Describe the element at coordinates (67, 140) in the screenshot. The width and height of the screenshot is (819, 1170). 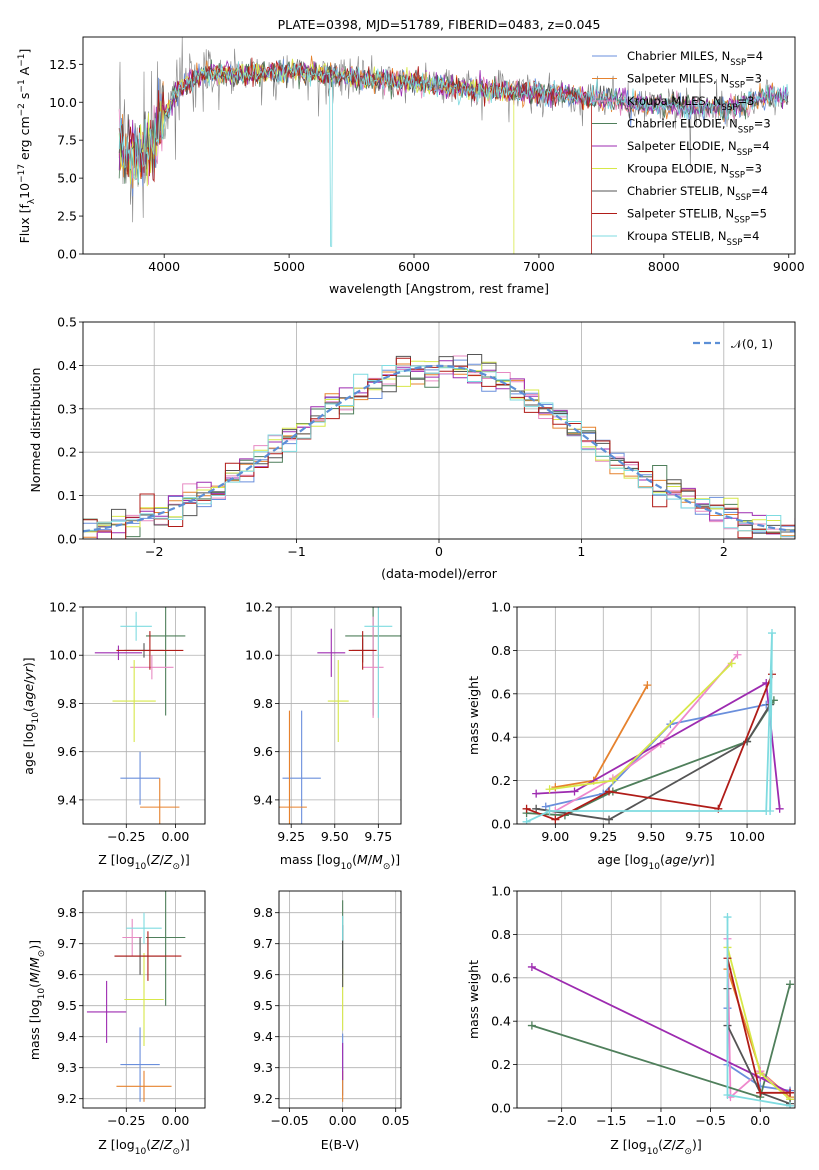
I see `y-tick-label: 7.5` at that location.